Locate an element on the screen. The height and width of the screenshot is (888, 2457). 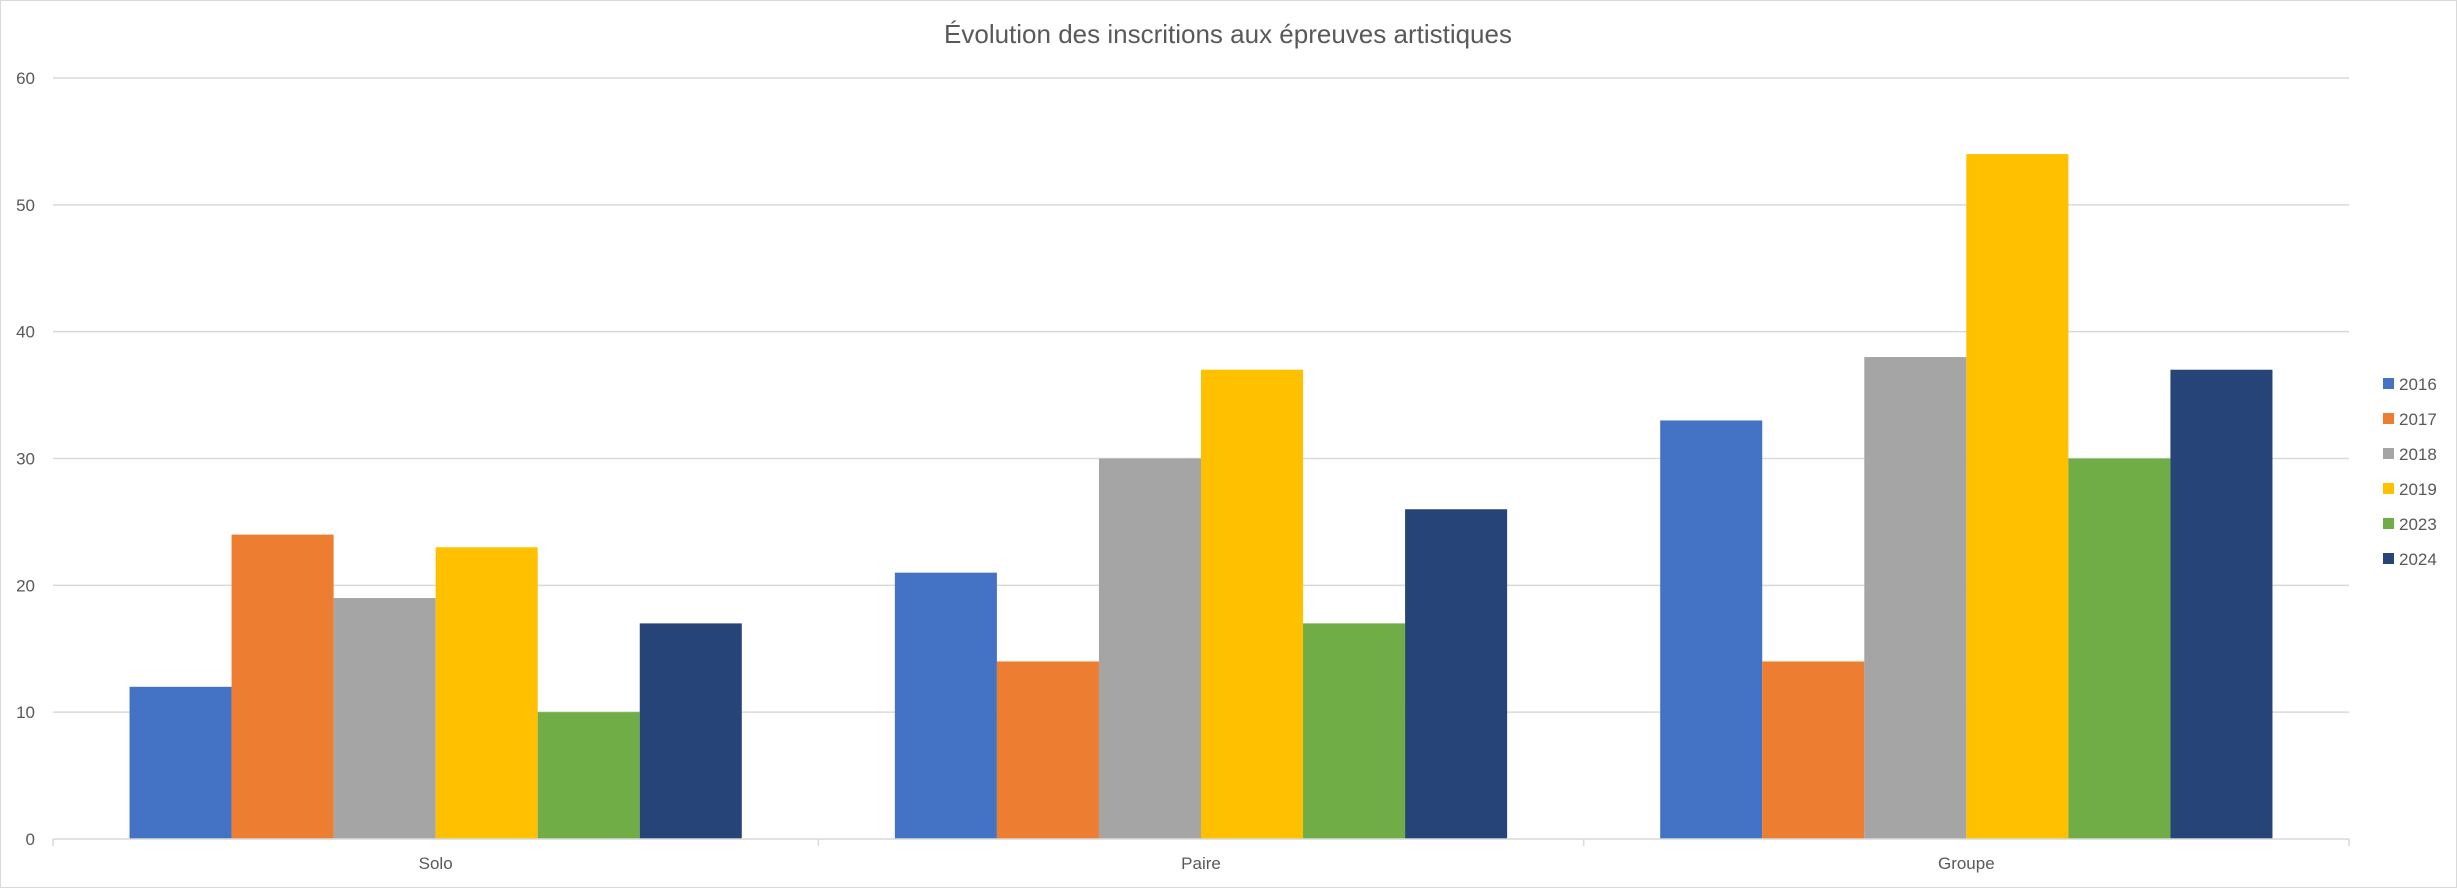
legend: 2016 2017 2018 2019 2023 2024 is located at coordinates (2410, 472).